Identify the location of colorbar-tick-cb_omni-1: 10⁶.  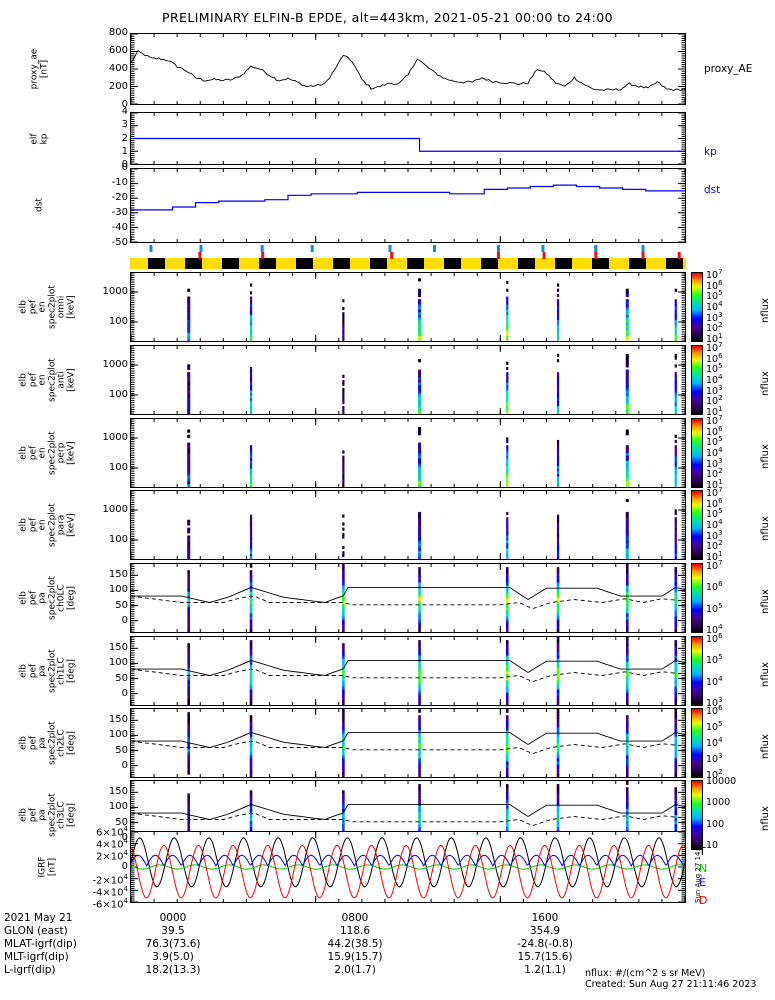
(714, 285).